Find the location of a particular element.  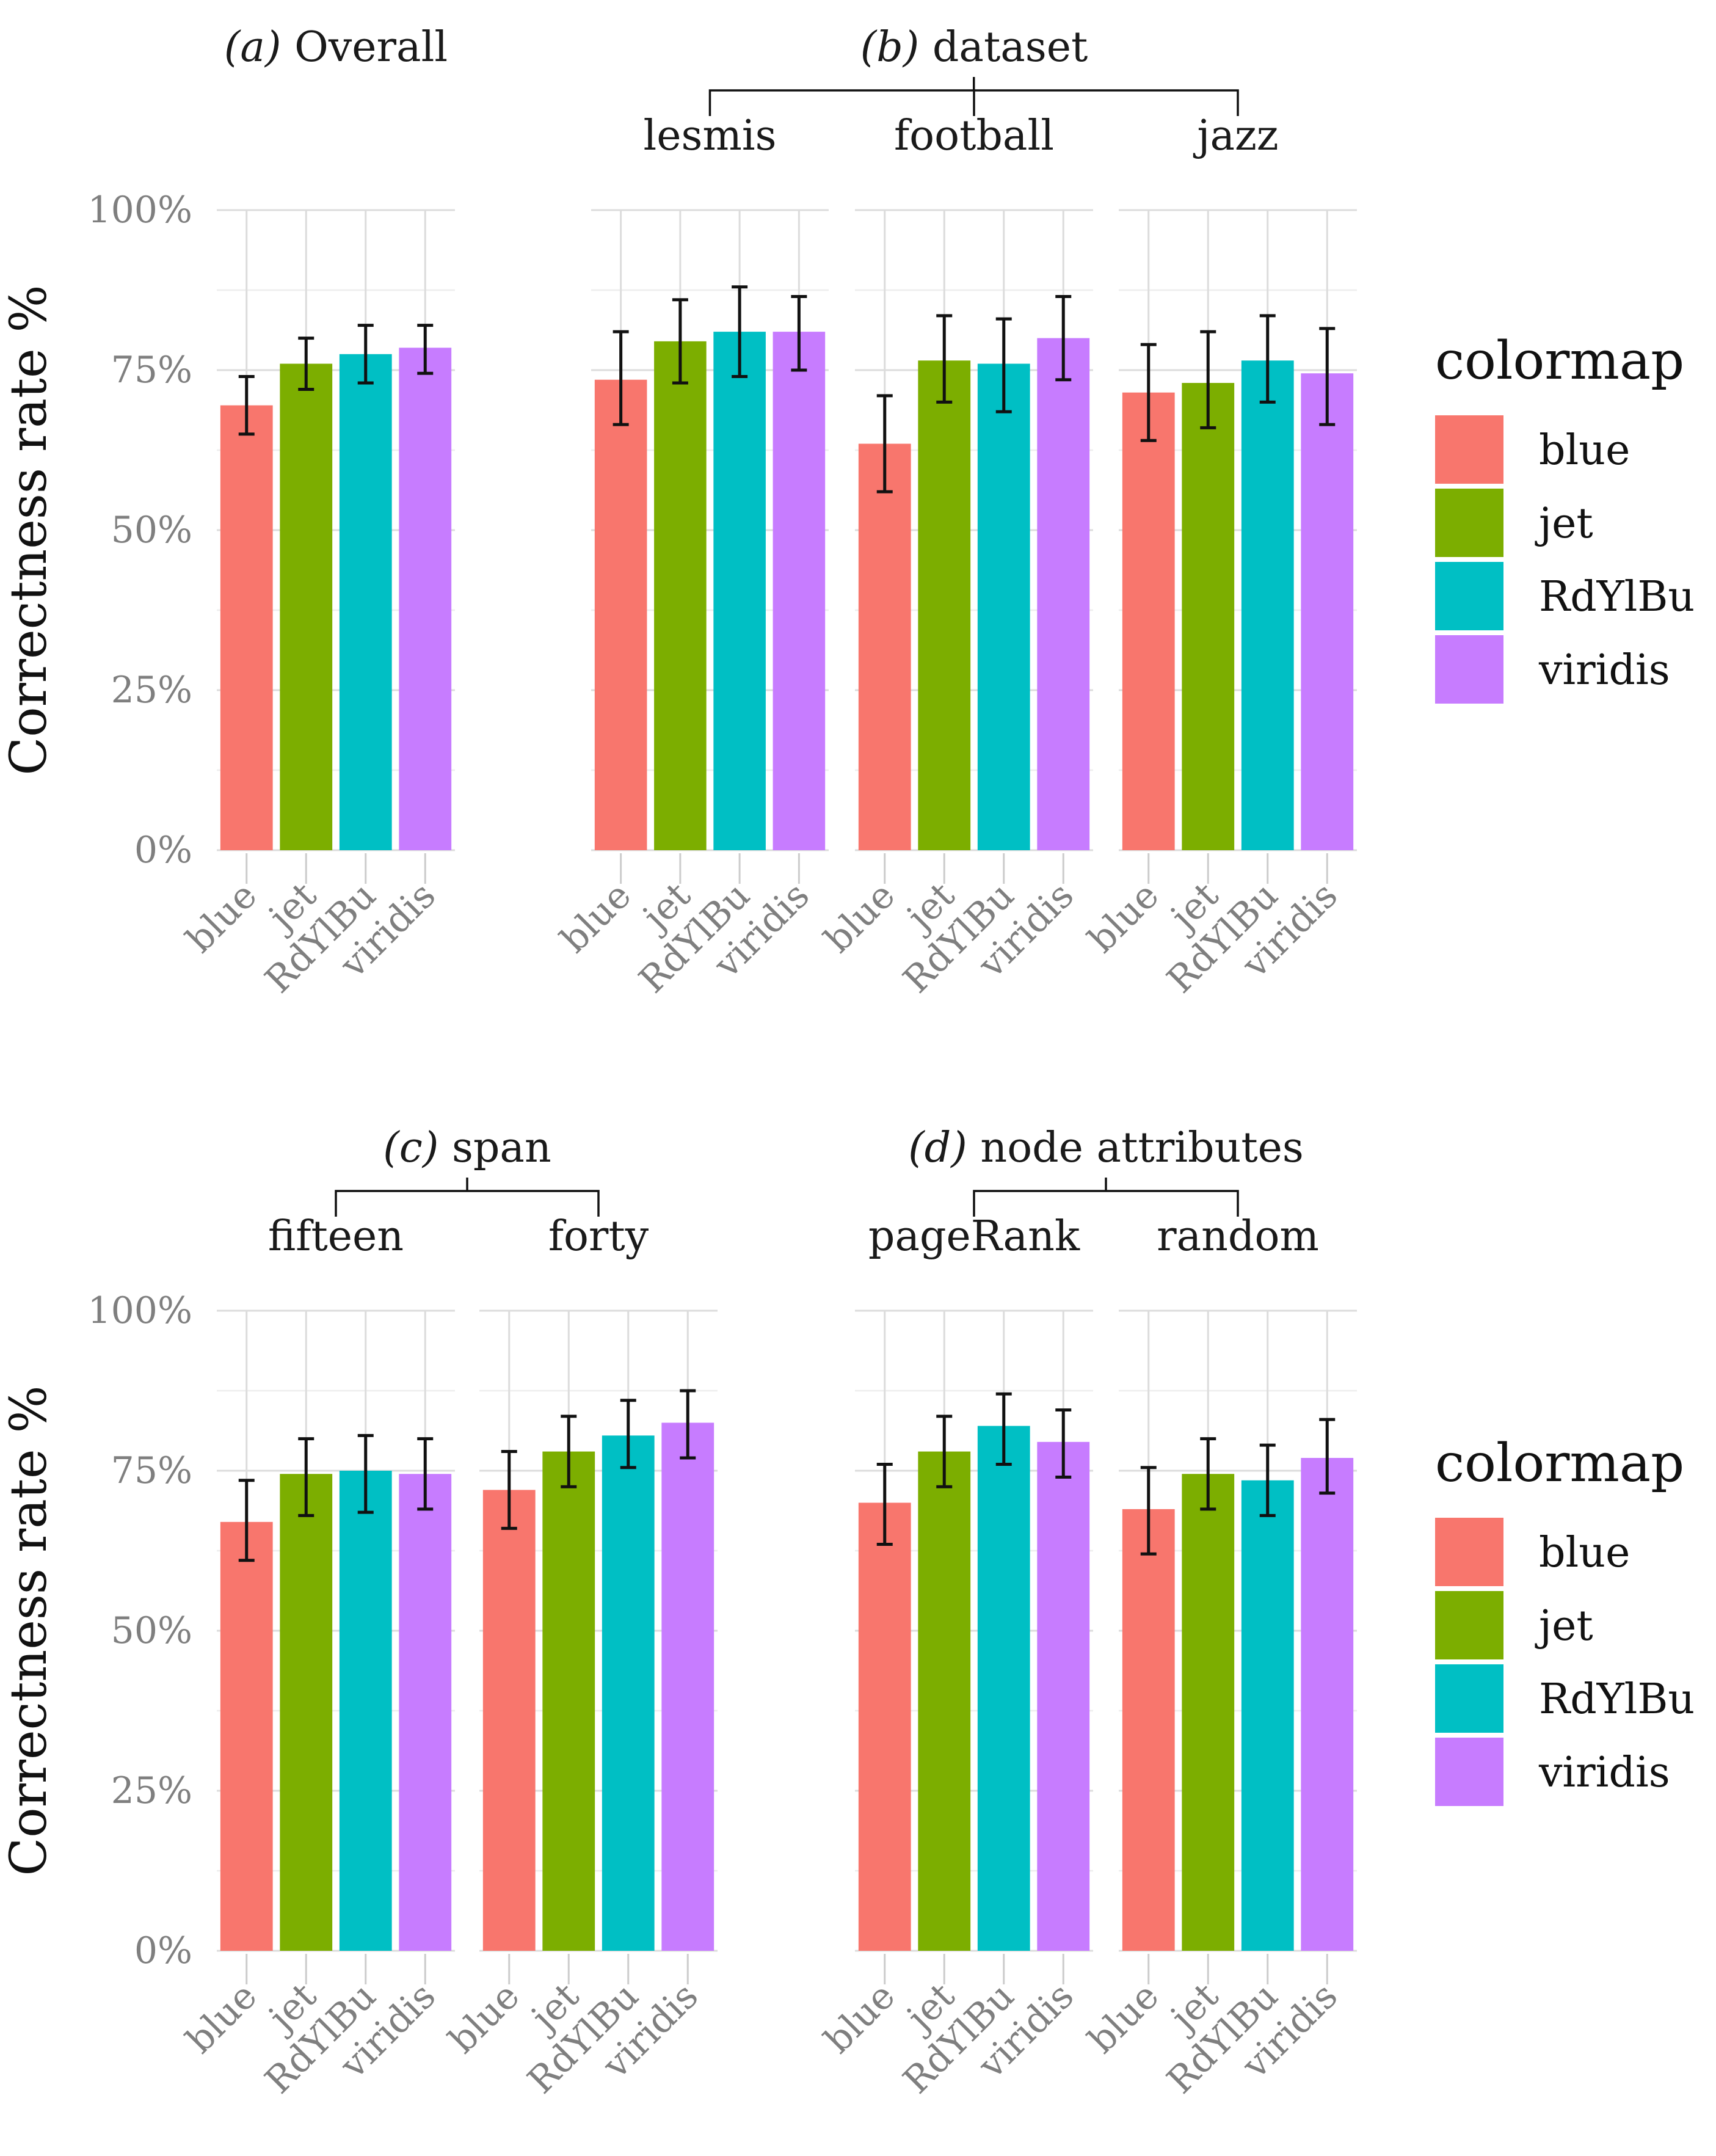

bar-c-fifteen-viridis is located at coordinates (425, 1712).